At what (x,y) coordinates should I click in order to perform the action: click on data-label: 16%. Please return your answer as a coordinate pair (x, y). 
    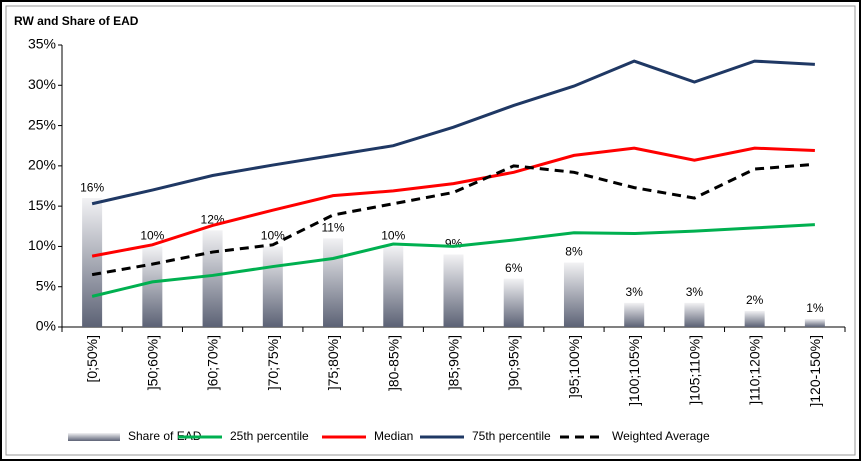
    Looking at the image, I should click on (92, 187).